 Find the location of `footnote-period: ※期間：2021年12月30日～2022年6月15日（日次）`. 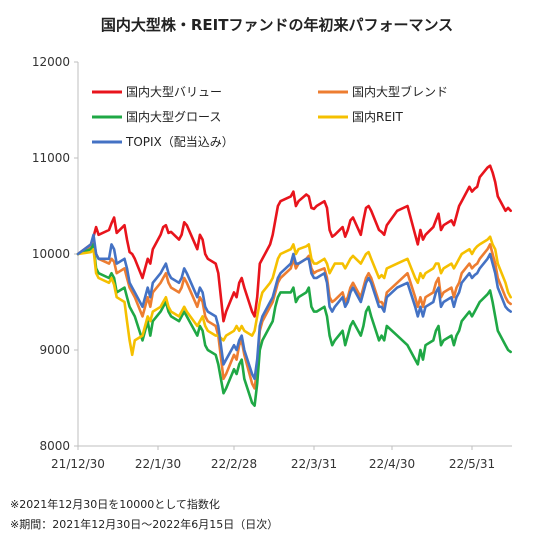

footnote-period: ※期間：2021年12月30日～2022年6月15日（日次） is located at coordinates (144, 524).